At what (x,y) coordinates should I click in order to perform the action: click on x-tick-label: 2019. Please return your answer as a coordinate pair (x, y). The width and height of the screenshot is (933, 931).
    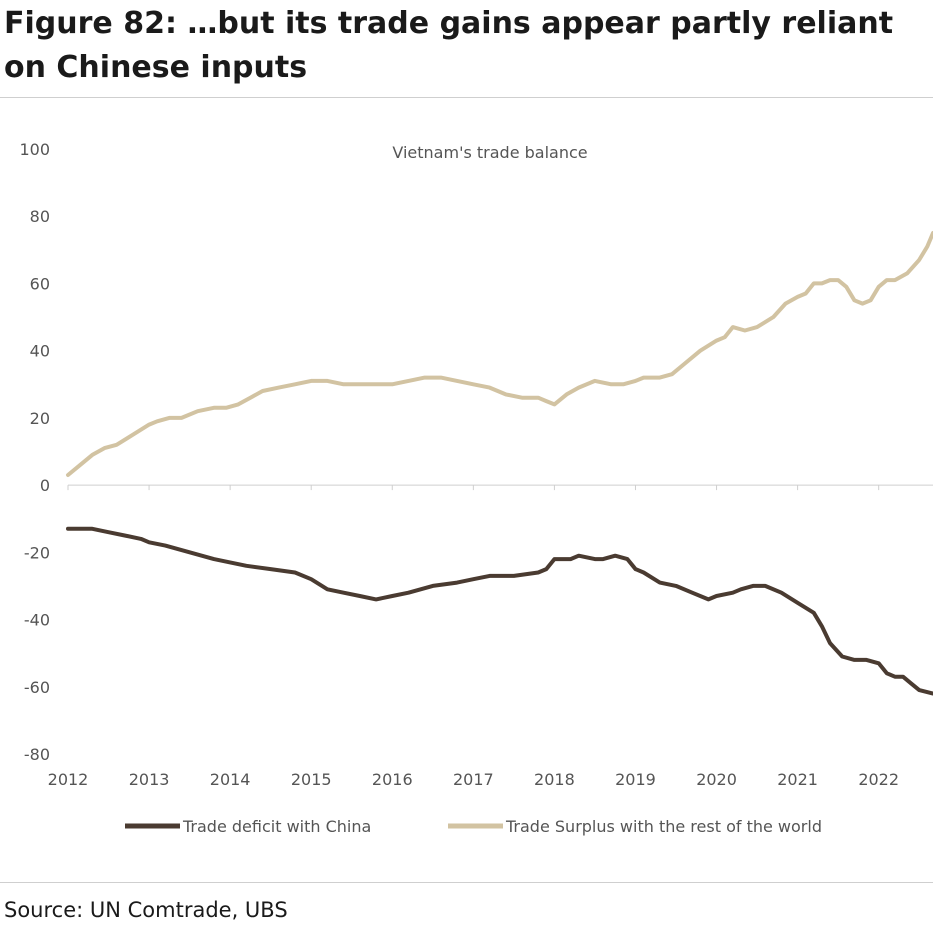
    Looking at the image, I should click on (635, 779).